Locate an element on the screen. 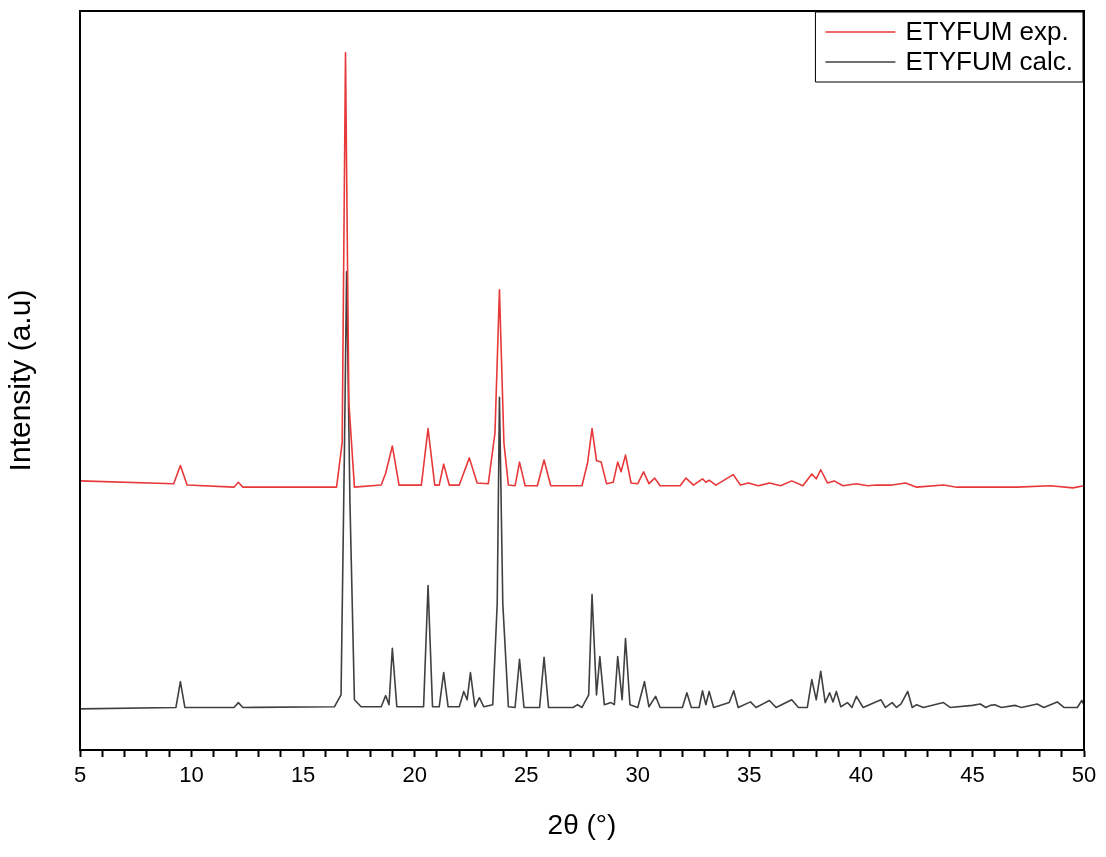 The width and height of the screenshot is (1106, 857). y-axis-title: Intensity (a.u) is located at coordinates (20, 380).